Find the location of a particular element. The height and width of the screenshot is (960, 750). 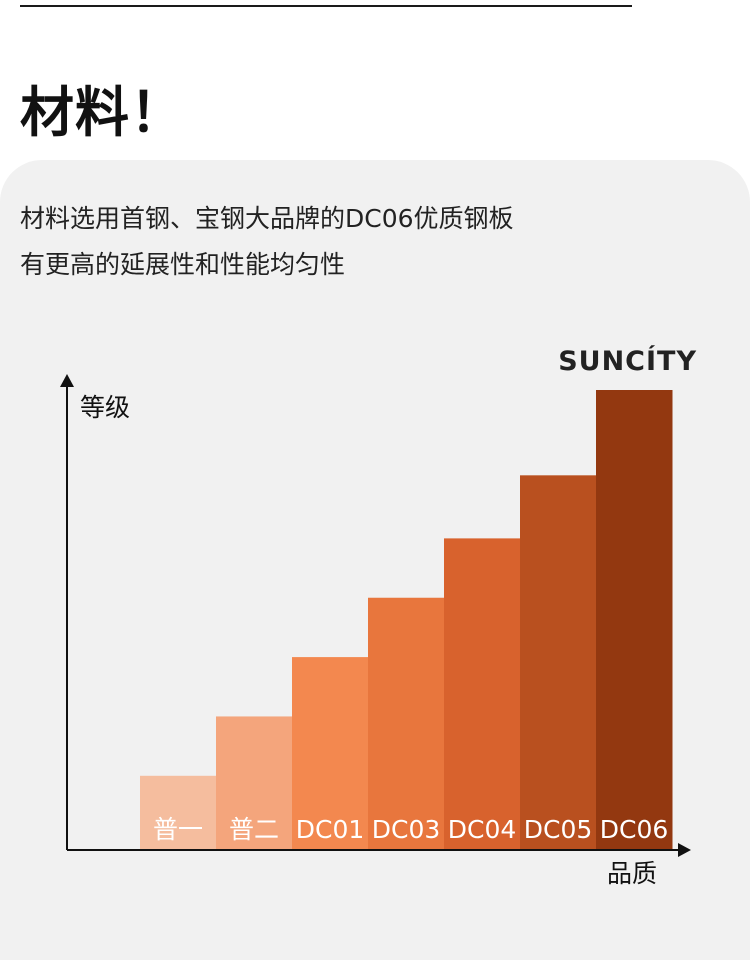

bar-DC05 is located at coordinates (558, 662).